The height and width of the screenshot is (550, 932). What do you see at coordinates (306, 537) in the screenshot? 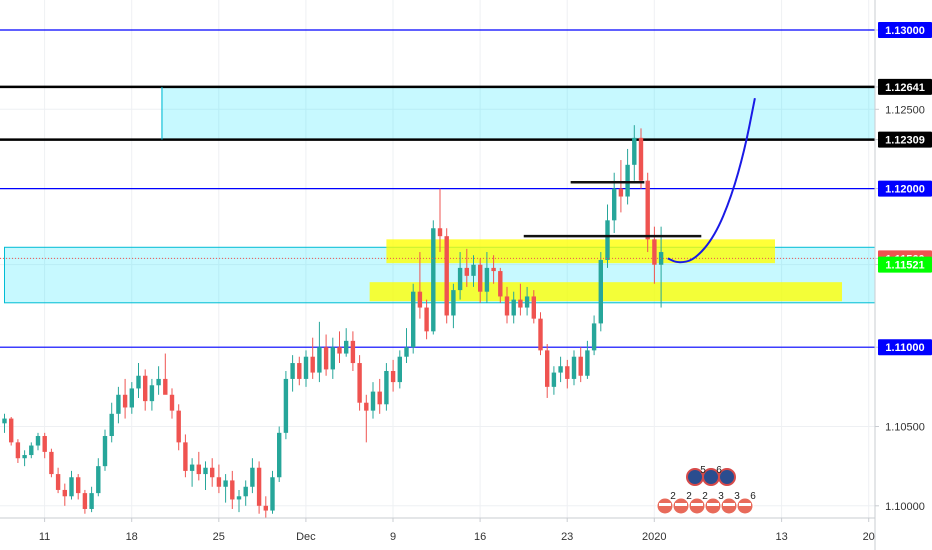
I see `x-tick-label: Dec` at bounding box center [306, 537].